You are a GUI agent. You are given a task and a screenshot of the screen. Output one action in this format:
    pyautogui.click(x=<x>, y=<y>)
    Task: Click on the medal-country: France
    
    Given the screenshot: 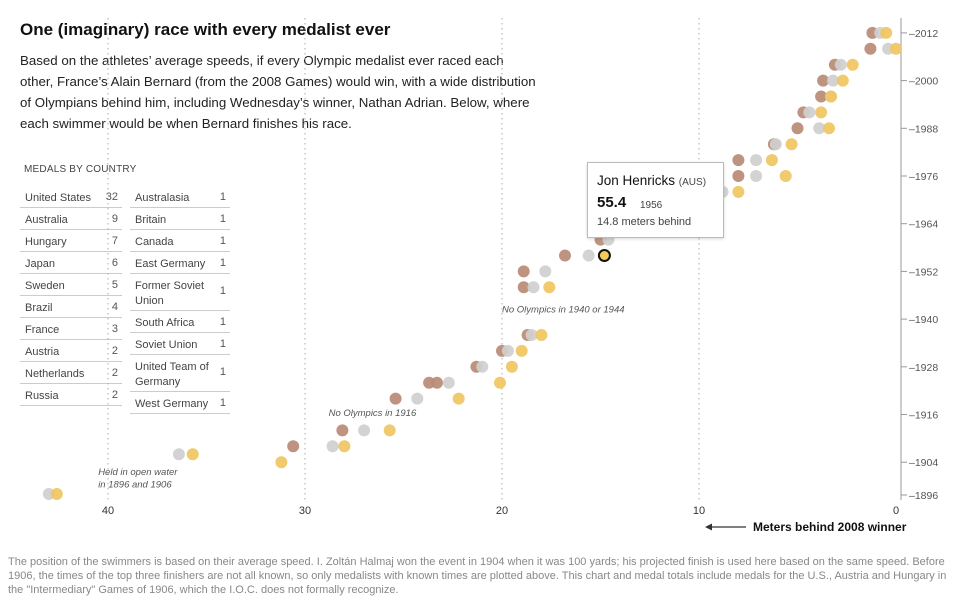 What is the action you would take?
    pyautogui.click(x=42, y=330)
    